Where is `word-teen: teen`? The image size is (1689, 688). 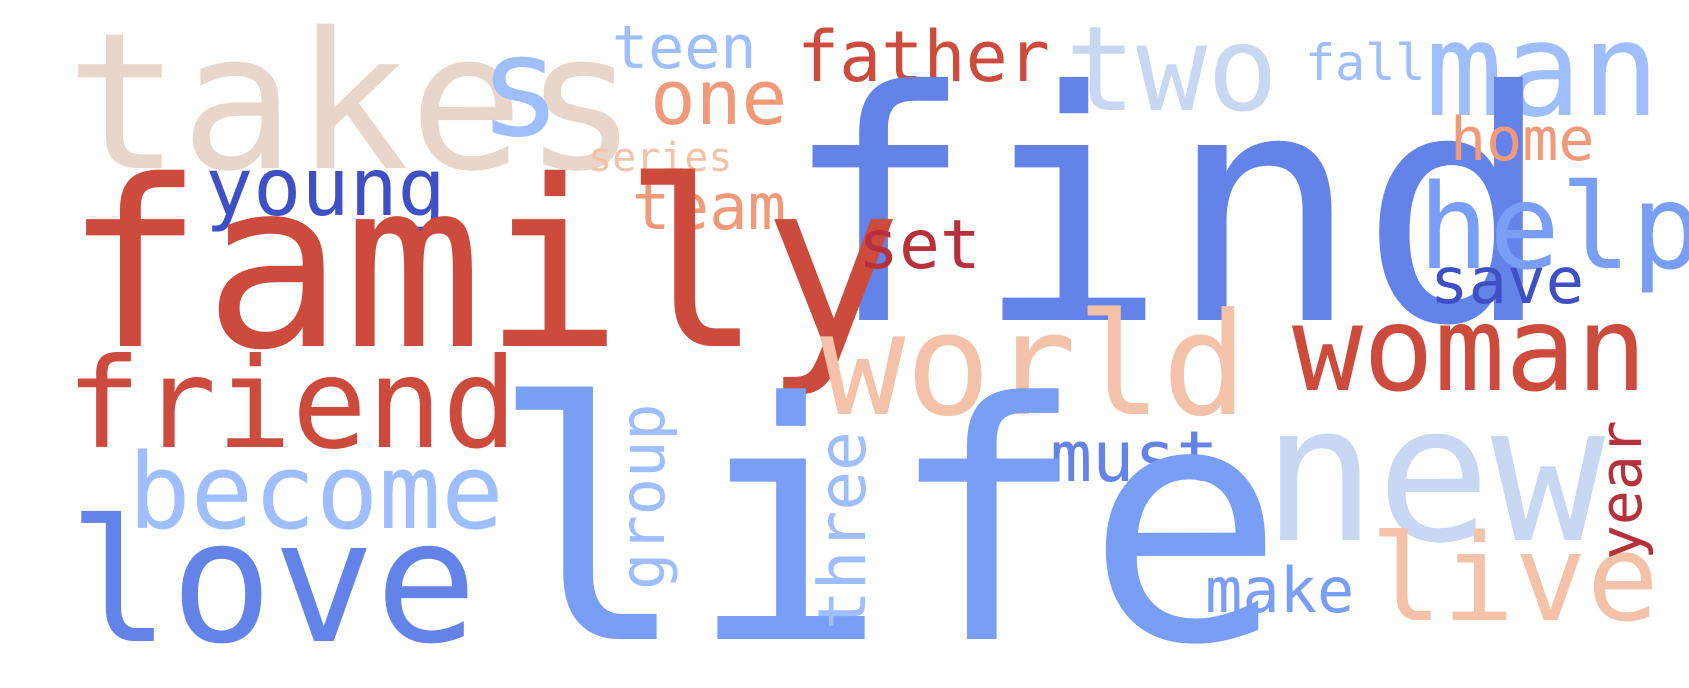
word-teen: teen is located at coordinates (684, 48).